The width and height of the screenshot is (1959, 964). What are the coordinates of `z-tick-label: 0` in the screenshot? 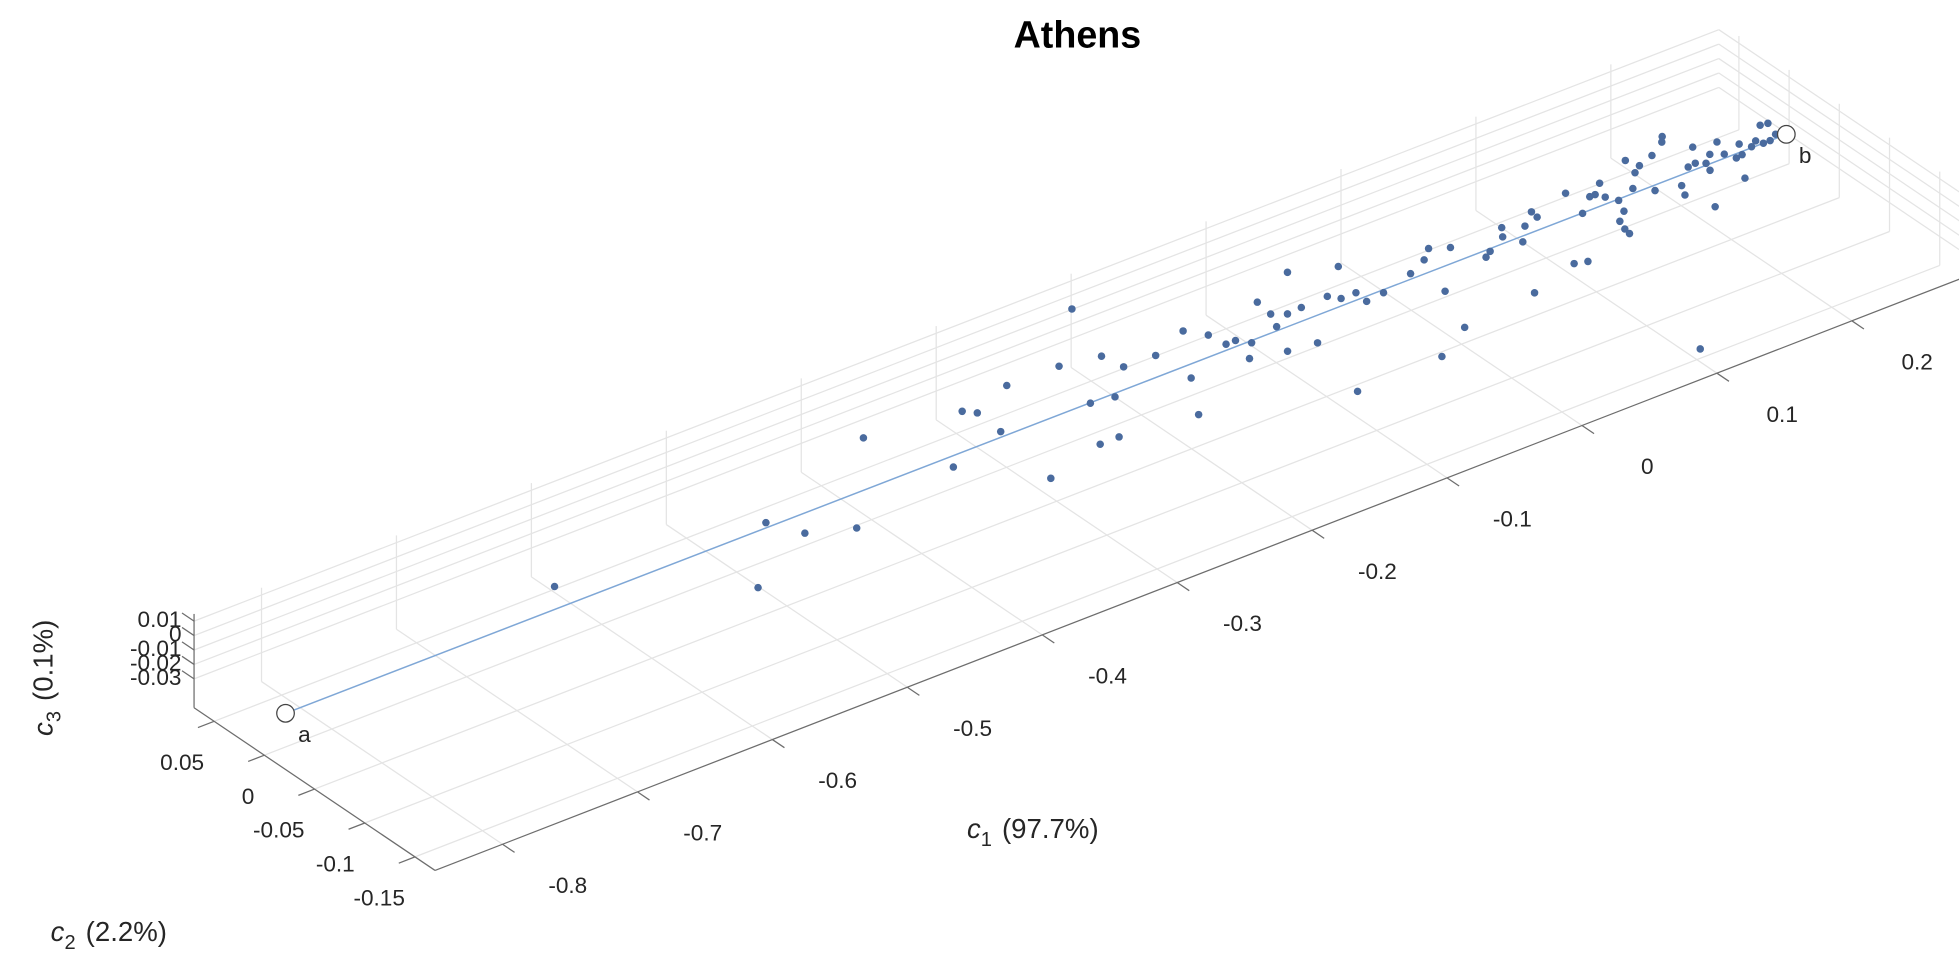 It's located at (175, 634).